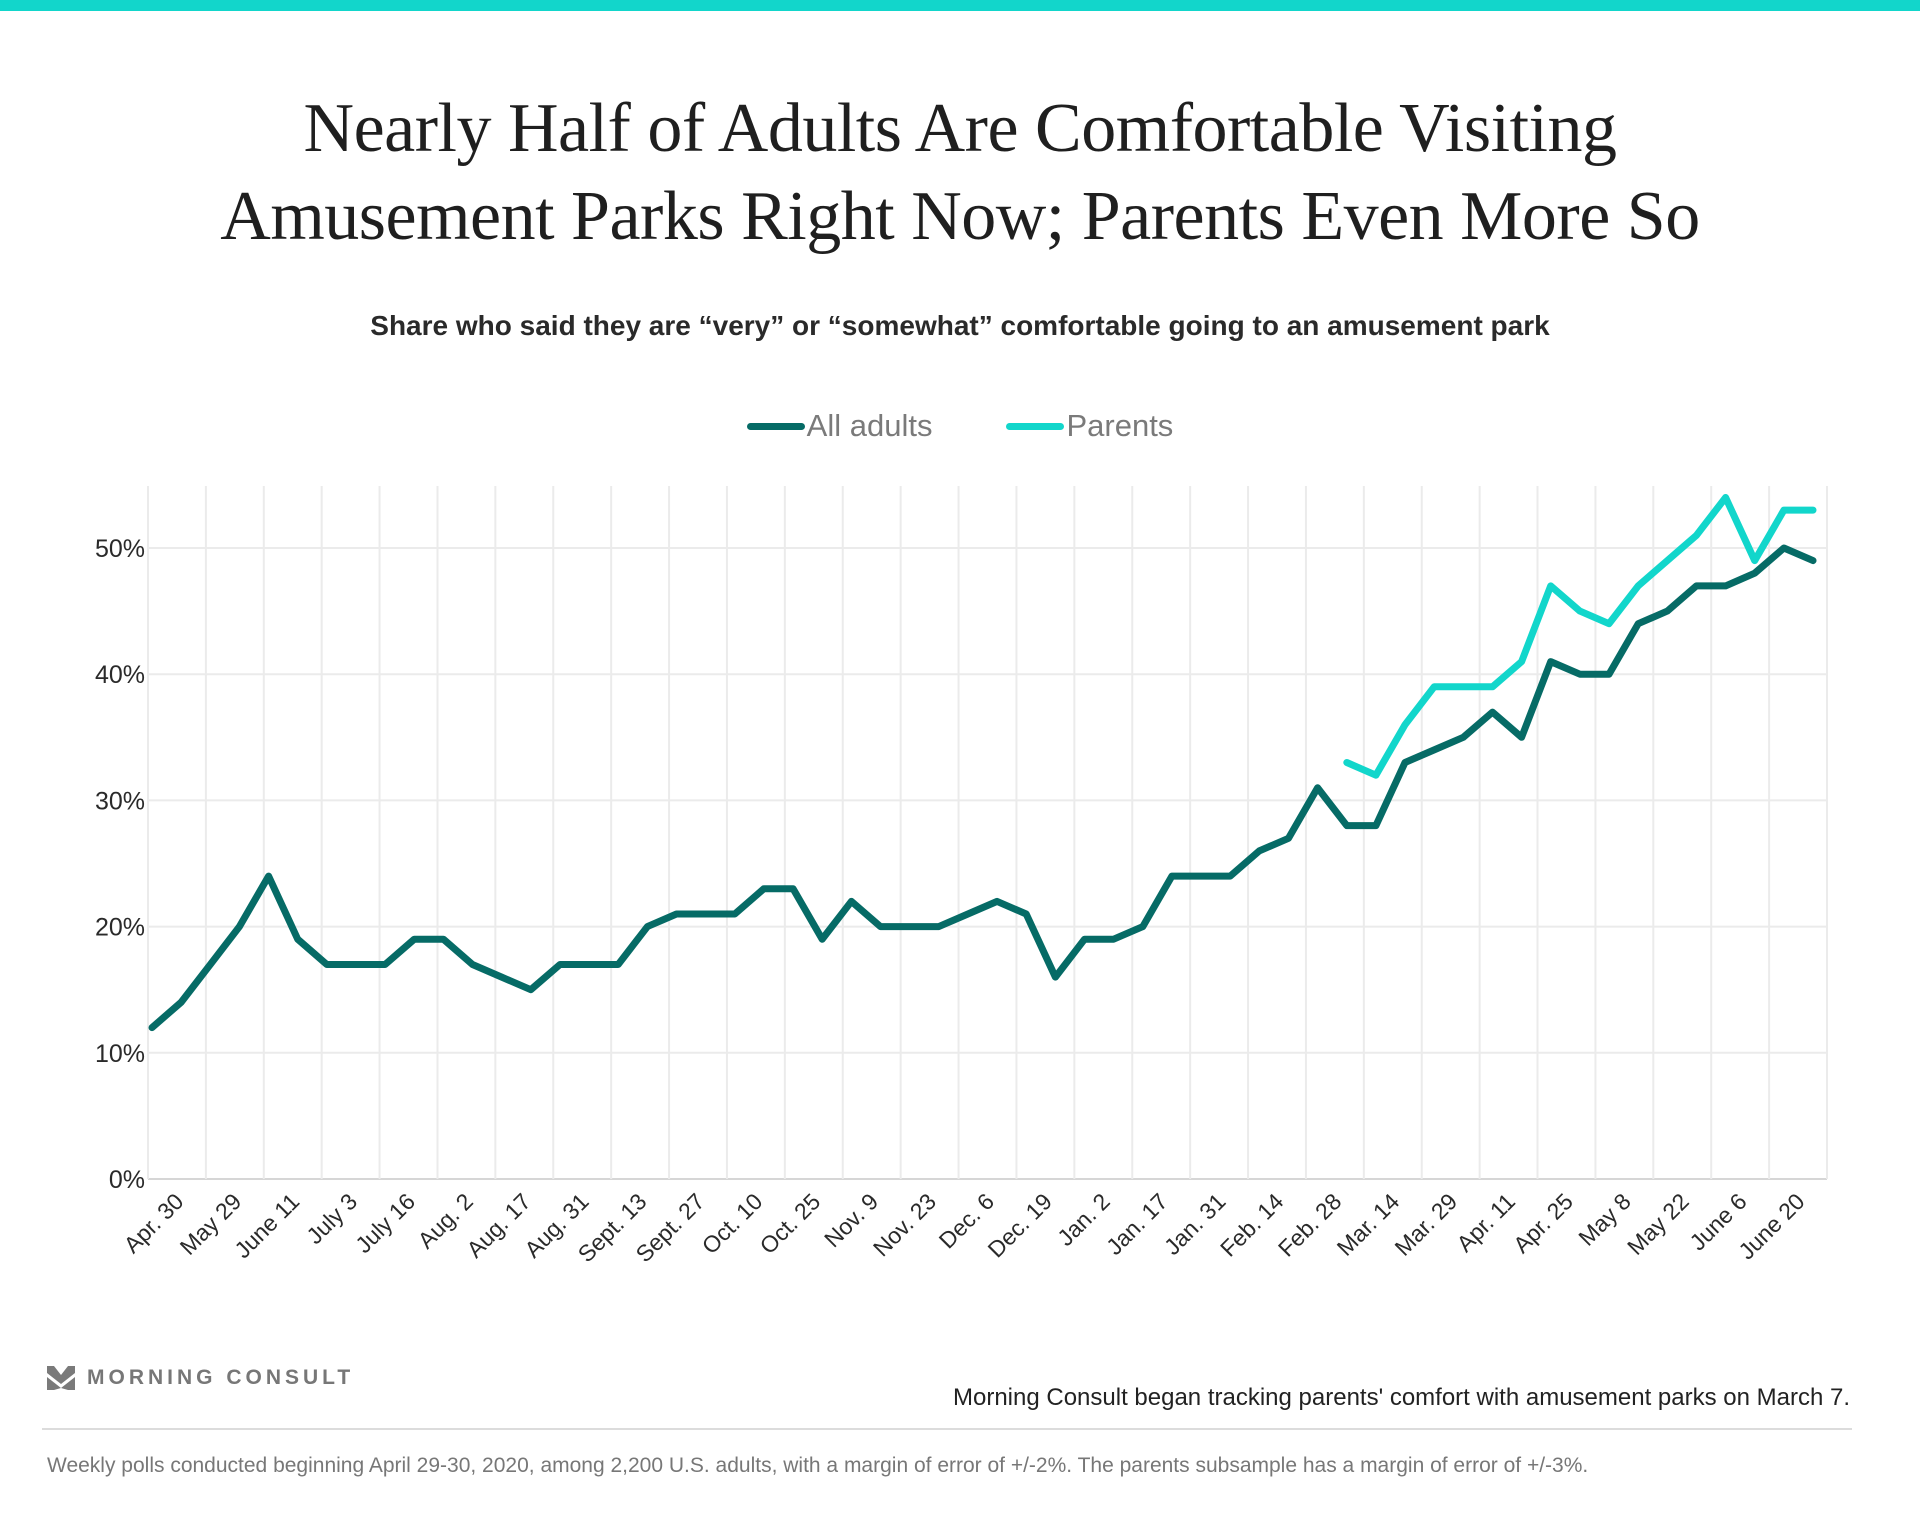  I want to click on x-tick-label: Apr. 30, so click(154, 1223).